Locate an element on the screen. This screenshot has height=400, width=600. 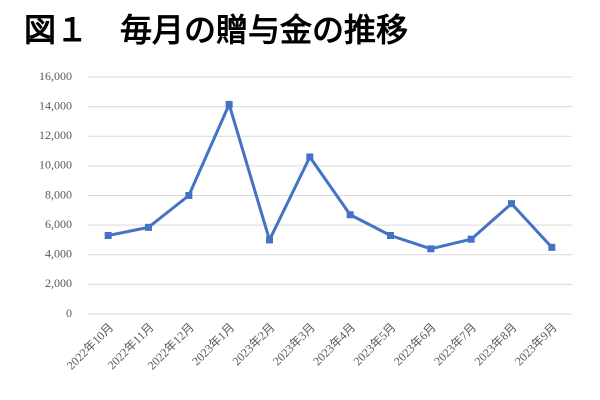
y-tick-label: 16,000 is located at coordinates (55, 76).